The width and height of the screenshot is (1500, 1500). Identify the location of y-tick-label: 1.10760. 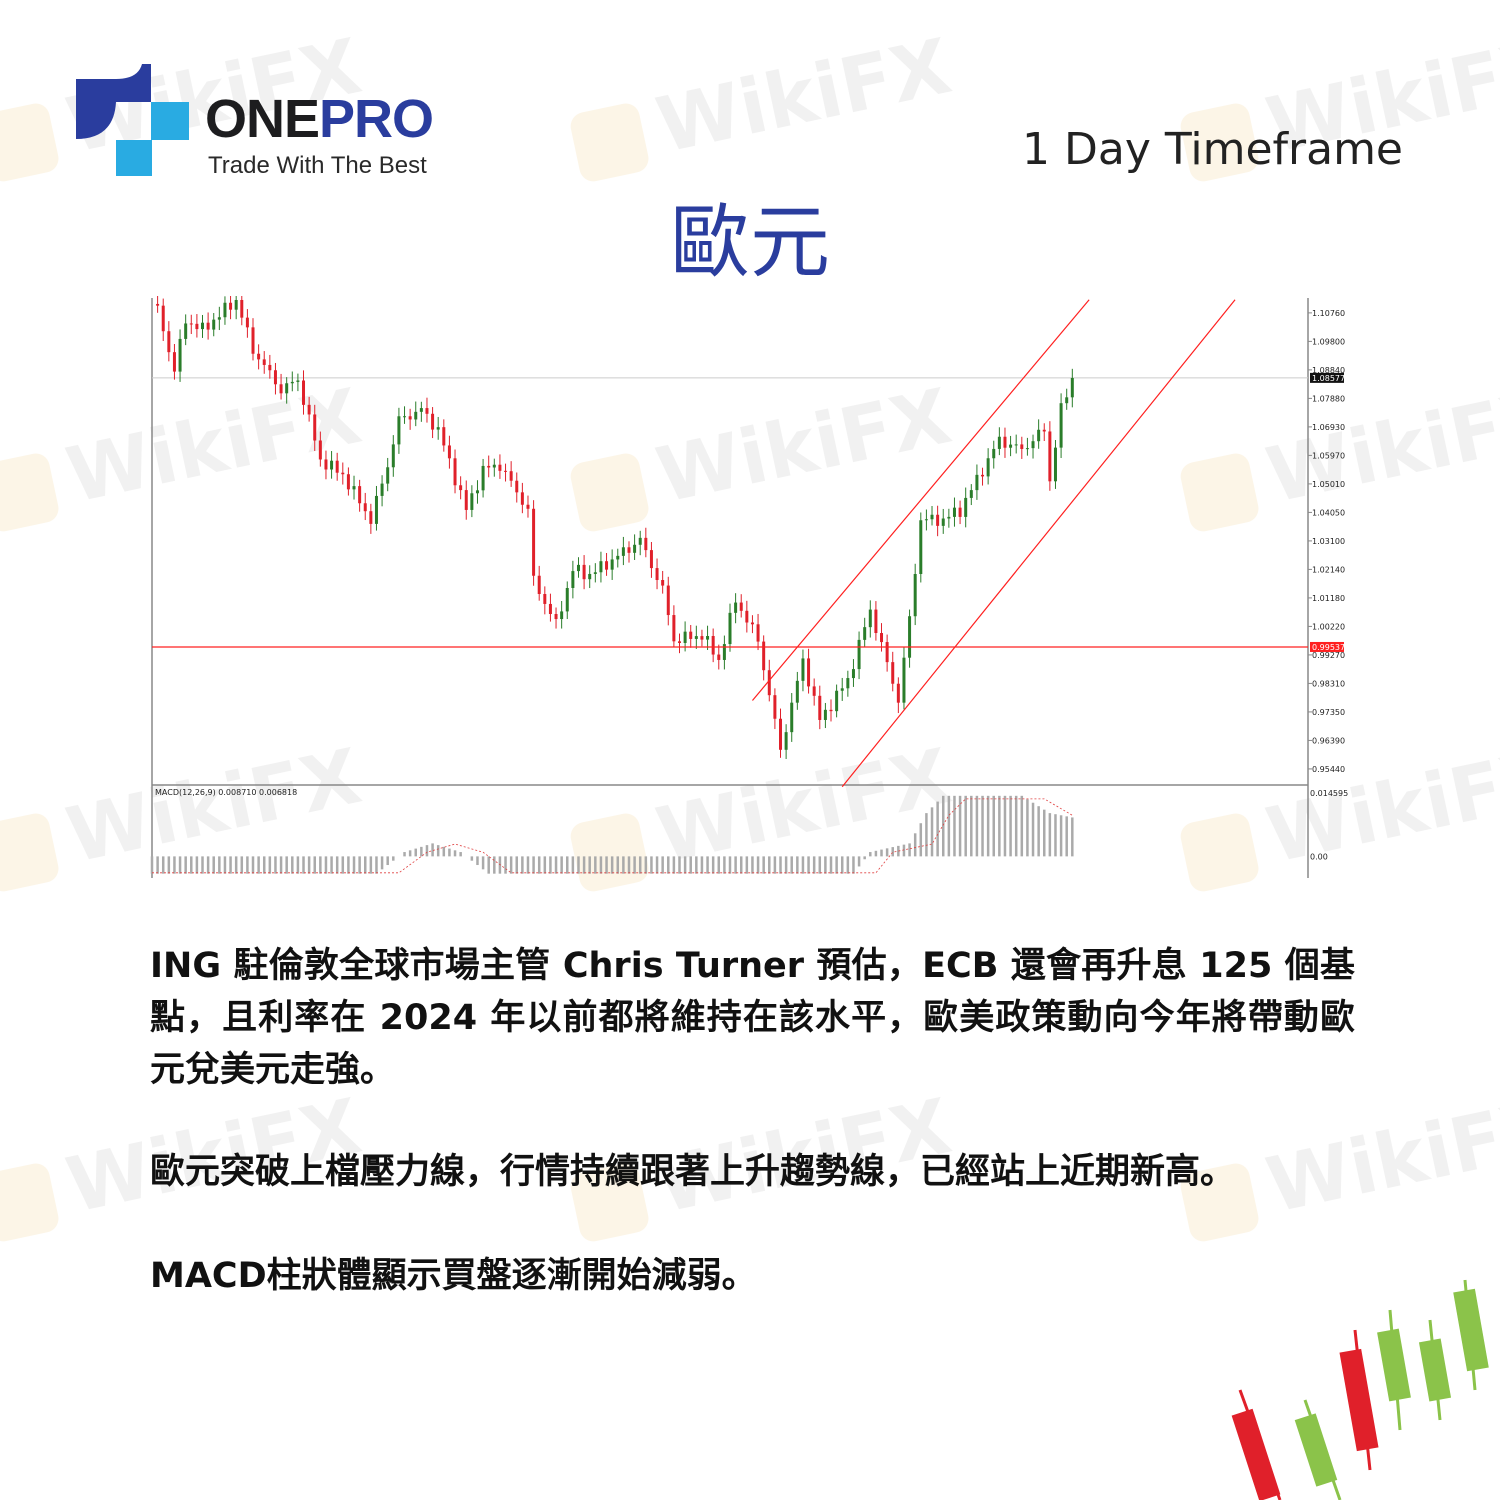
(1328, 313).